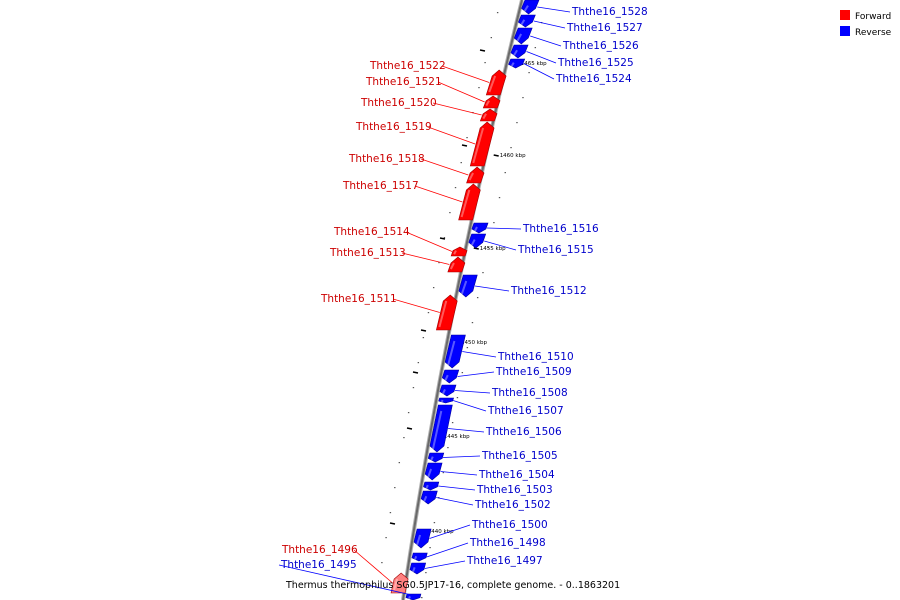 The width and height of the screenshot is (900, 600). What do you see at coordinates (555, 250) in the screenshot?
I see `gene-label: Ththe16_1515` at bounding box center [555, 250].